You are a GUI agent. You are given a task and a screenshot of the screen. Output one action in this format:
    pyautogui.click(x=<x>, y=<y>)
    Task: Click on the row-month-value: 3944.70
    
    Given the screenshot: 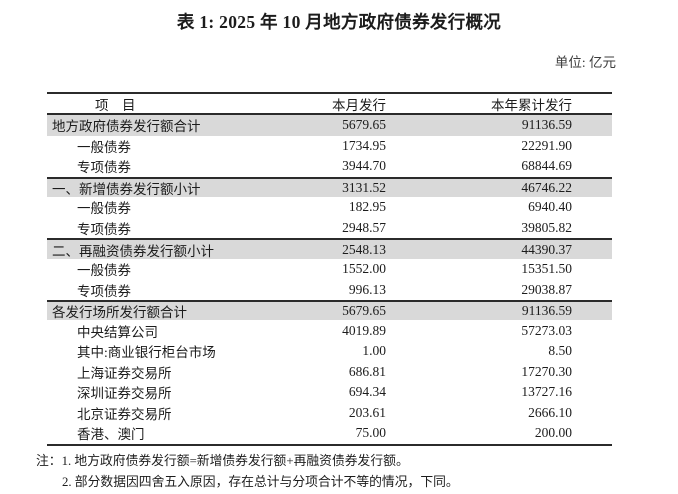 What is the action you would take?
    pyautogui.click(x=364, y=166)
    